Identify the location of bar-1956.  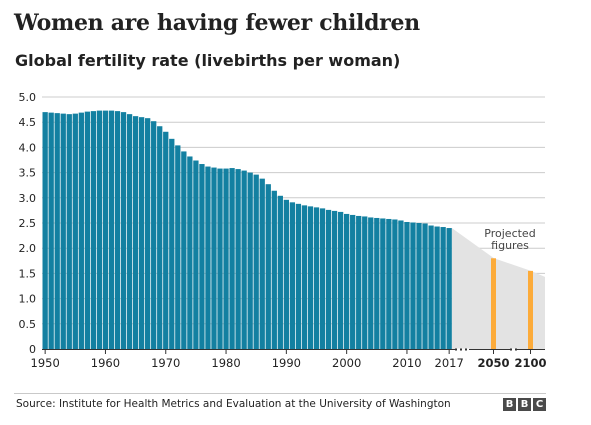
(81, 231).